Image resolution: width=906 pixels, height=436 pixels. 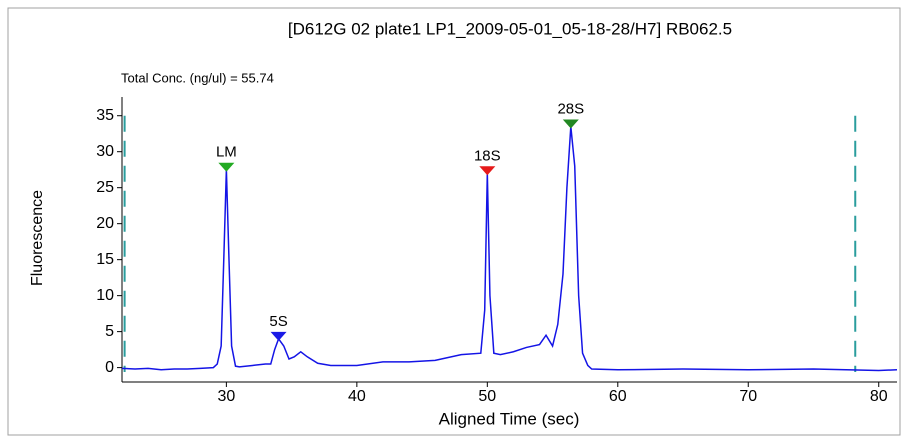 What do you see at coordinates (105, 295) in the screenshot?
I see `y-tick-label: 10` at bounding box center [105, 295].